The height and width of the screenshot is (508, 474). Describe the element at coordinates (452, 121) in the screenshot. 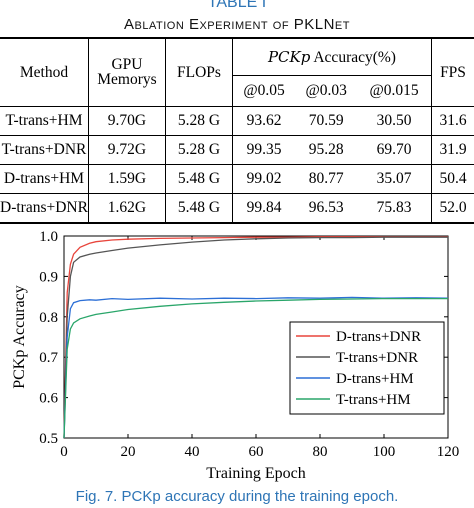

I see `cell-fps: 31.6` at that location.